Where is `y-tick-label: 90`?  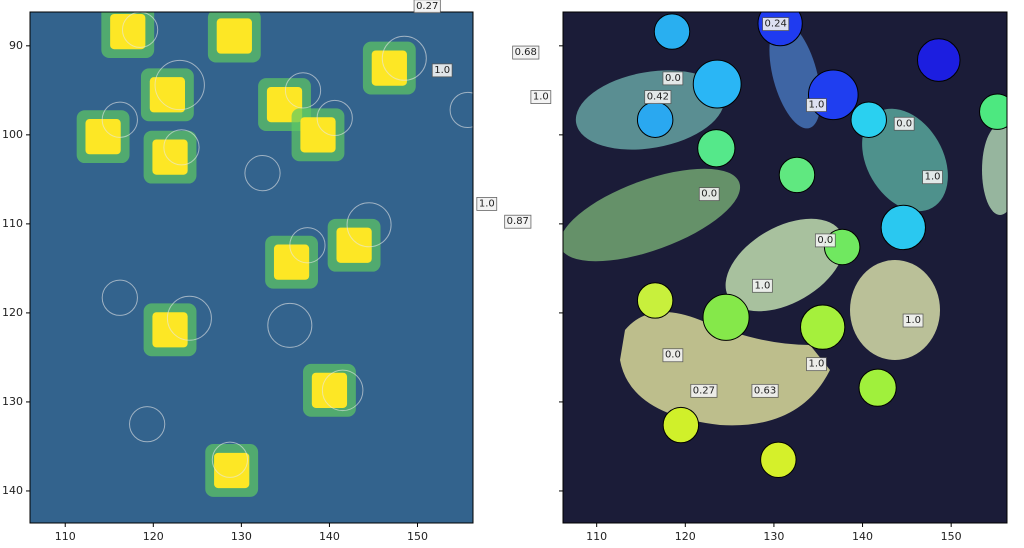
y-tick-label: 90 is located at coordinates (16, 45).